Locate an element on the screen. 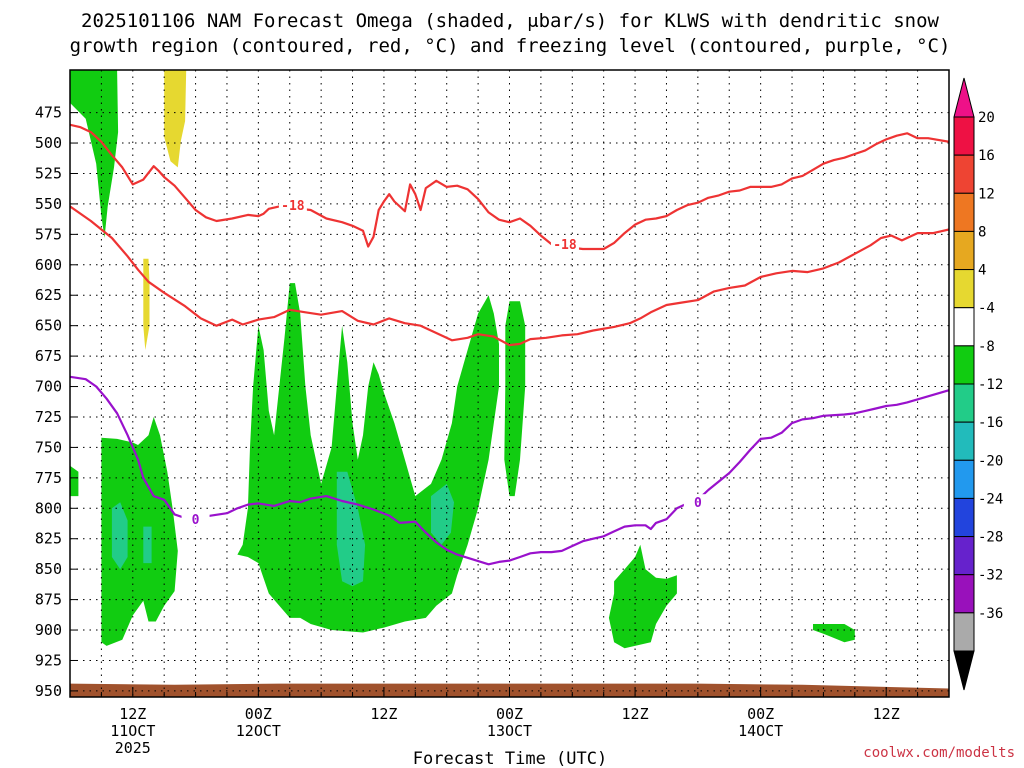  omega-colorbar: 20 16 12 8 4 -4 -8 -12 -16 -20 -24 -28 -32 -36 is located at coordinates (978, 384).